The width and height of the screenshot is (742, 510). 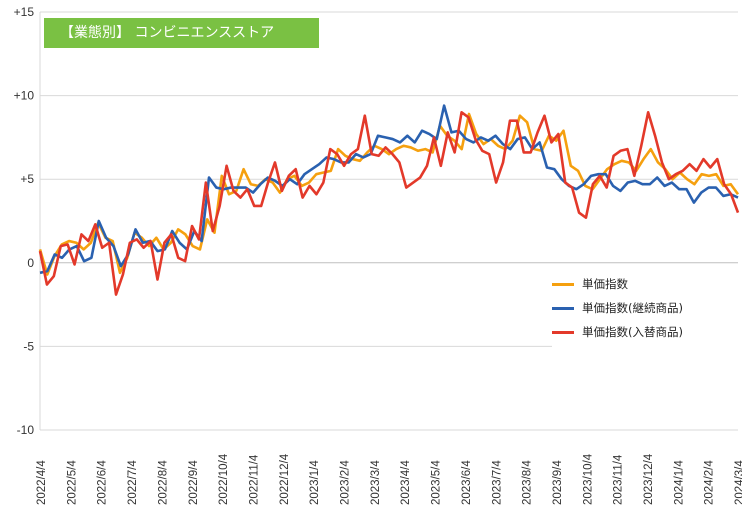 What do you see at coordinates (194, 482) in the screenshot?
I see `x-tick-label: 2022/9/4` at bounding box center [194, 482].